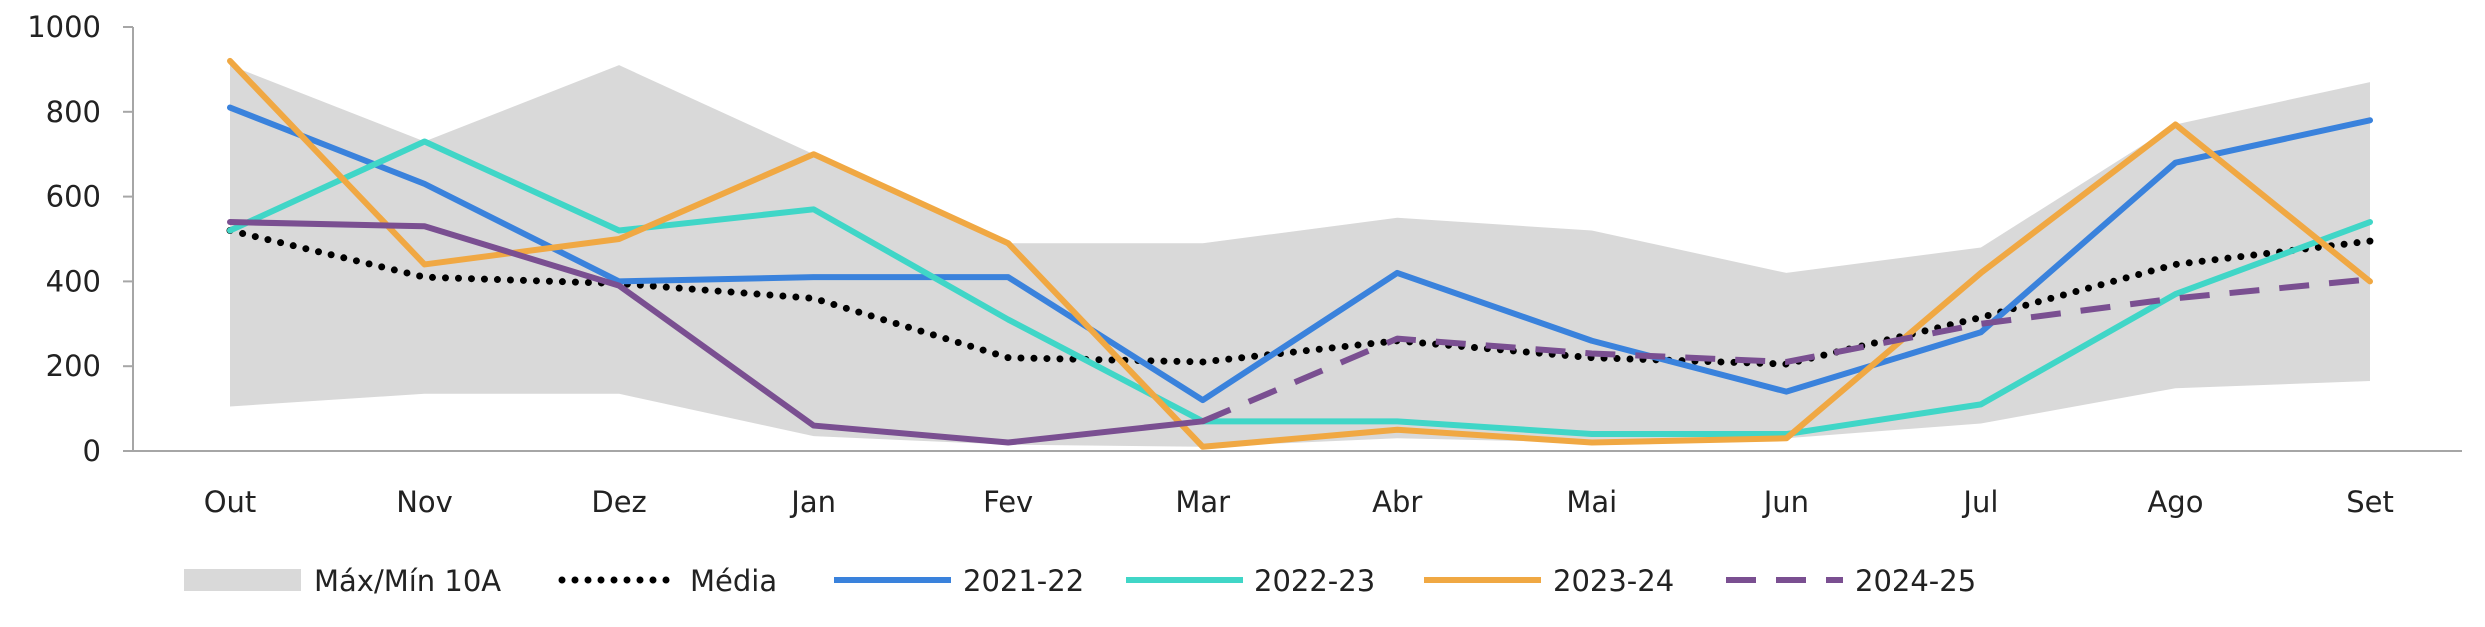  Describe the element at coordinates (1613, 581) in the screenshot. I see `legend-label: 2023-24` at that location.